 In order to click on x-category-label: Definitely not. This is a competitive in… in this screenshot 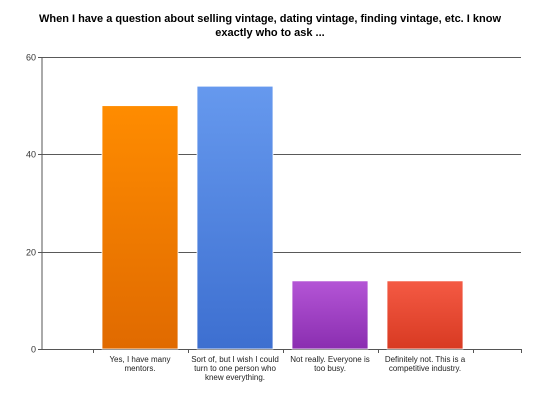, I will do `click(425, 364)`.